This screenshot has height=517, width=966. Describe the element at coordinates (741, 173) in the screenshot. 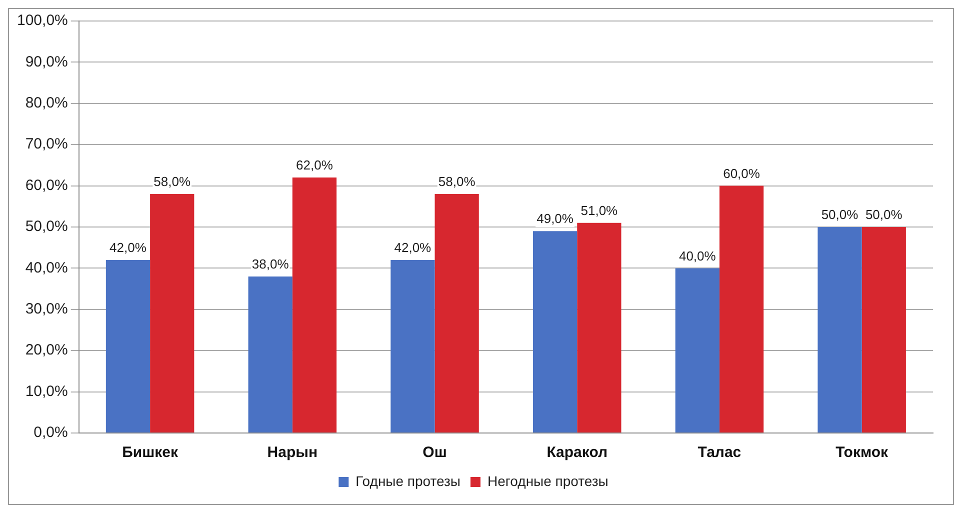

I see `data-label: 60,0%` at that location.